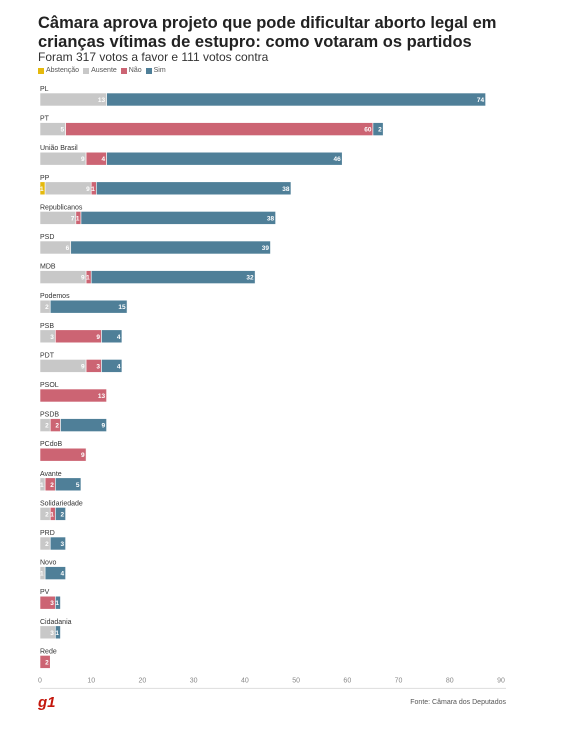  Describe the element at coordinates (61, 207) in the screenshot. I see `category-label: Republicanos` at that location.